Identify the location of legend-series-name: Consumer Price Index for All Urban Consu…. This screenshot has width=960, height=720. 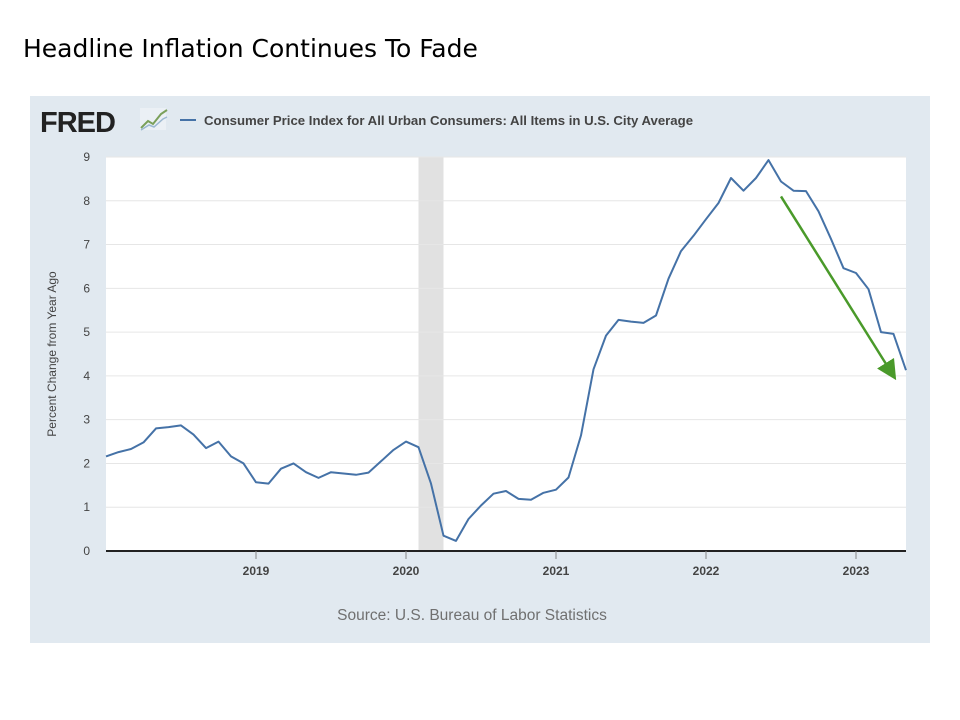
(448, 120).